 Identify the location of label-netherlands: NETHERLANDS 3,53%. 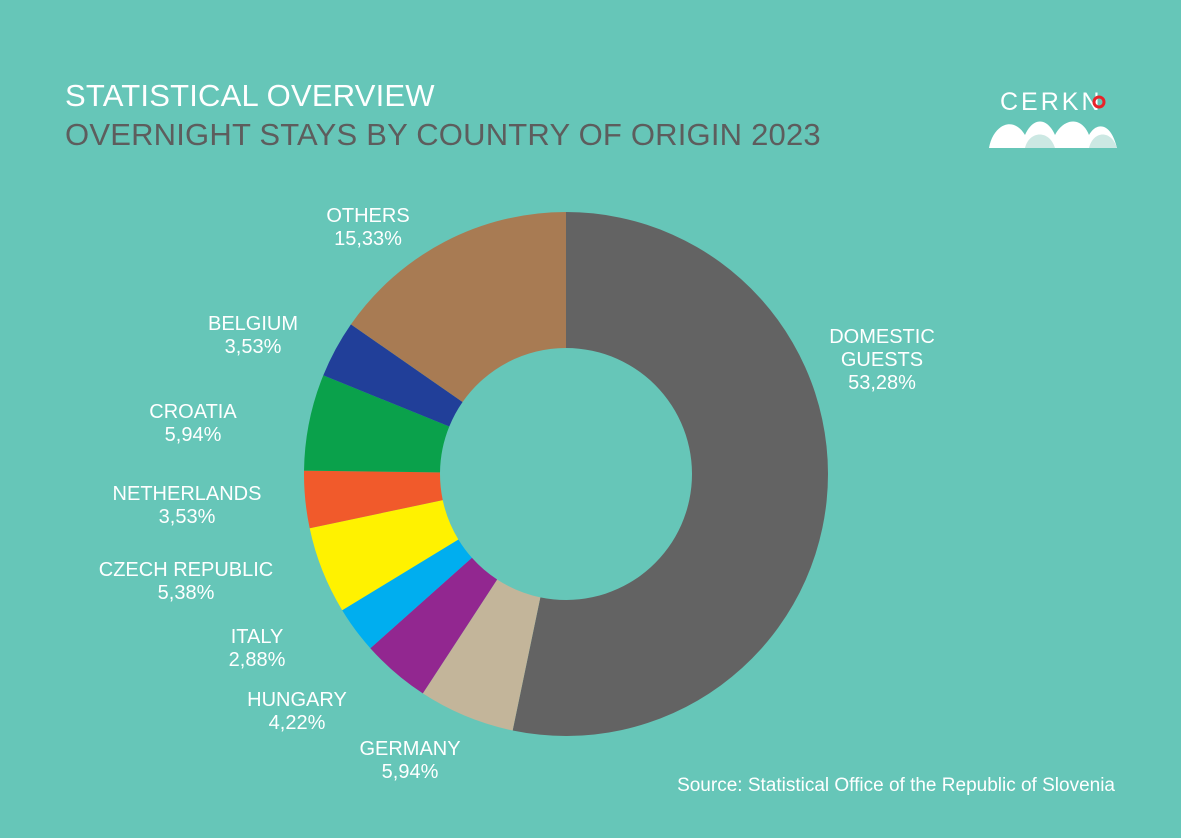
(187, 505).